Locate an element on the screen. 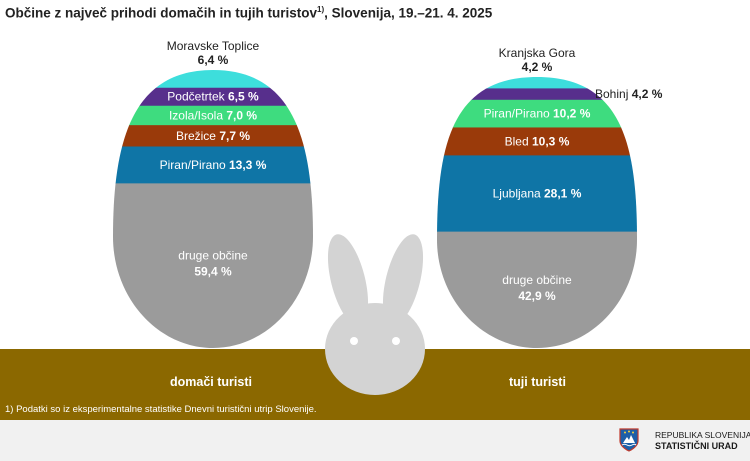 The image size is (750, 461). segment-label: Bled 10,3 % is located at coordinates (537, 141).